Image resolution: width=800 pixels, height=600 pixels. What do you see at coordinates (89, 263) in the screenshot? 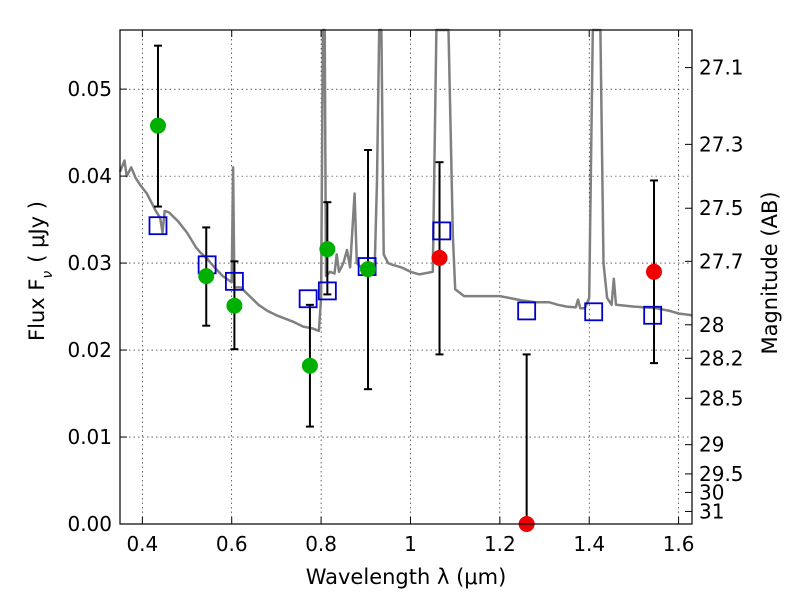
I see `y-tick-label: 0.03` at bounding box center [89, 263].